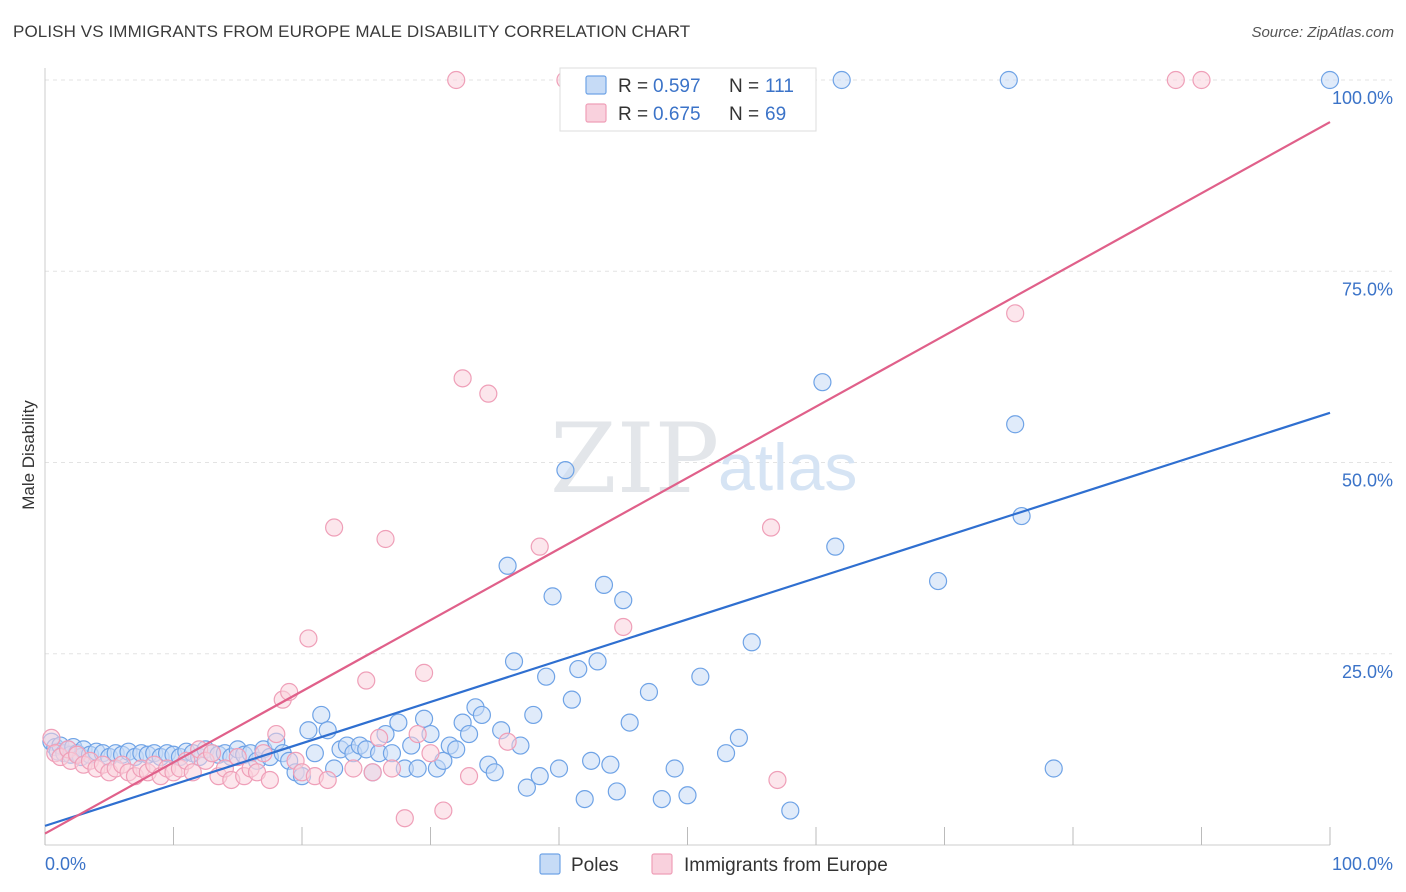  Describe the element at coordinates (744, 86) in the screenshot. I see `poles-n-label: N =` at that location.